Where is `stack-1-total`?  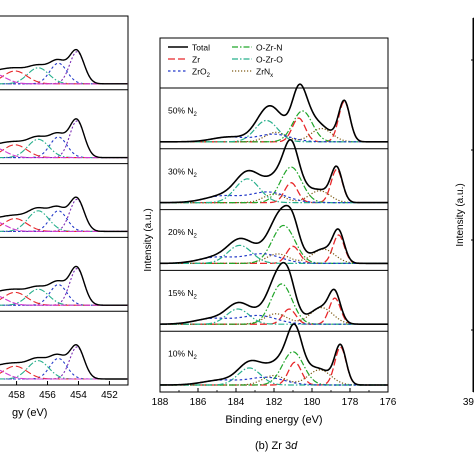
stack-1-total is located at coordinates (273, 171).